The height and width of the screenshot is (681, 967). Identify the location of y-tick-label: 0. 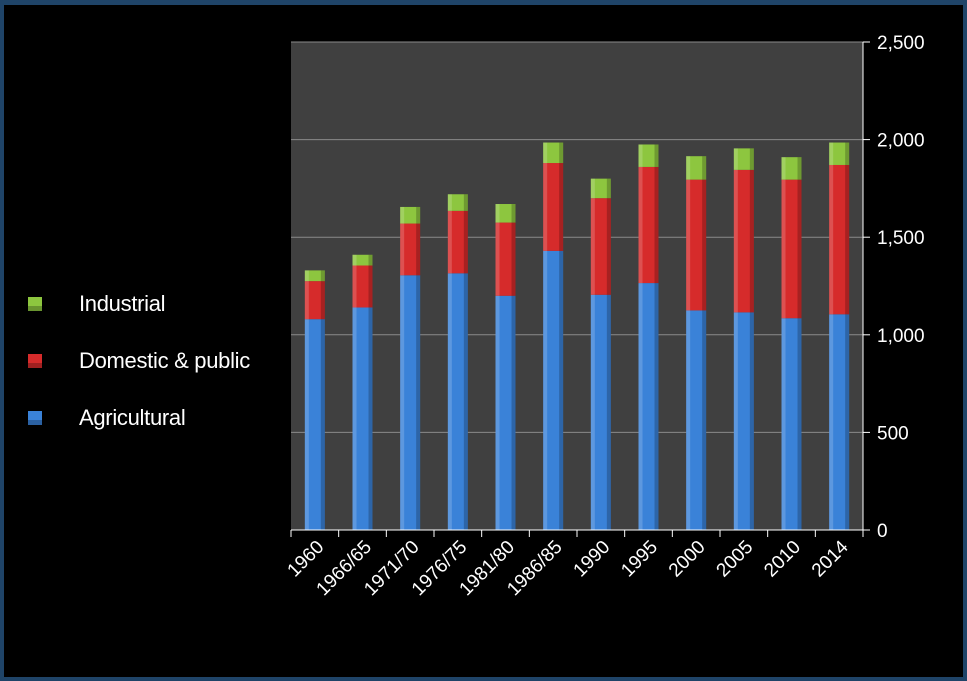
(882, 531).